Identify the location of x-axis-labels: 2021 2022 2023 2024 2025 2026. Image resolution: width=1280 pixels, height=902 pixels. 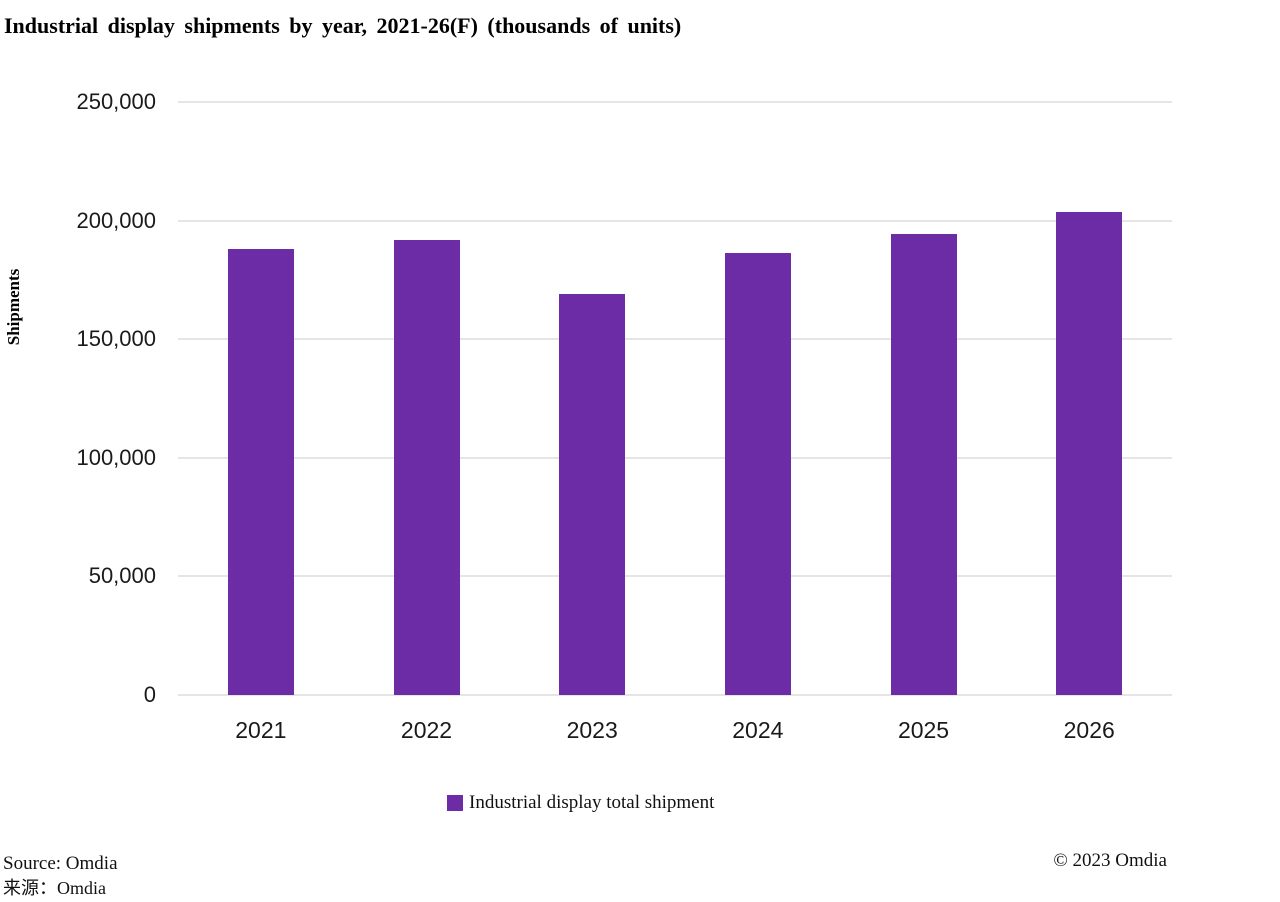
(675, 730).